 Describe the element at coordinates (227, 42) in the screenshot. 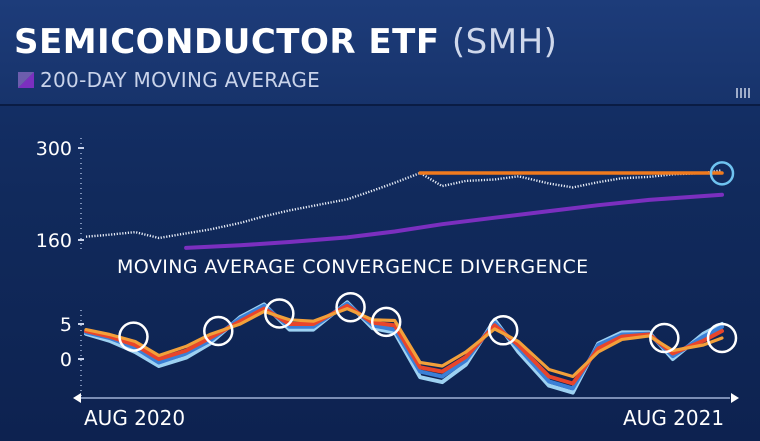

I see `title-text: SEMICONDUCTOR ETF` at that location.